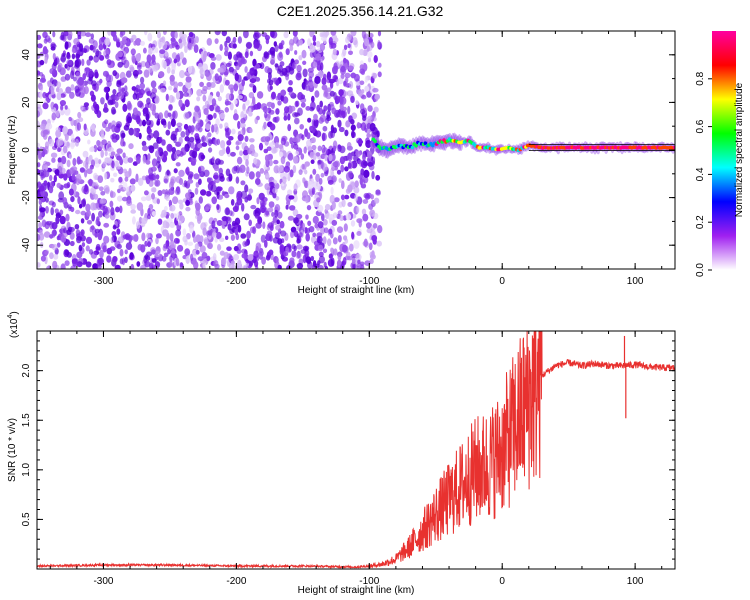 The image size is (750, 600). What do you see at coordinates (416, 146) in the screenshot?
I see `track-core` at bounding box center [416, 146].